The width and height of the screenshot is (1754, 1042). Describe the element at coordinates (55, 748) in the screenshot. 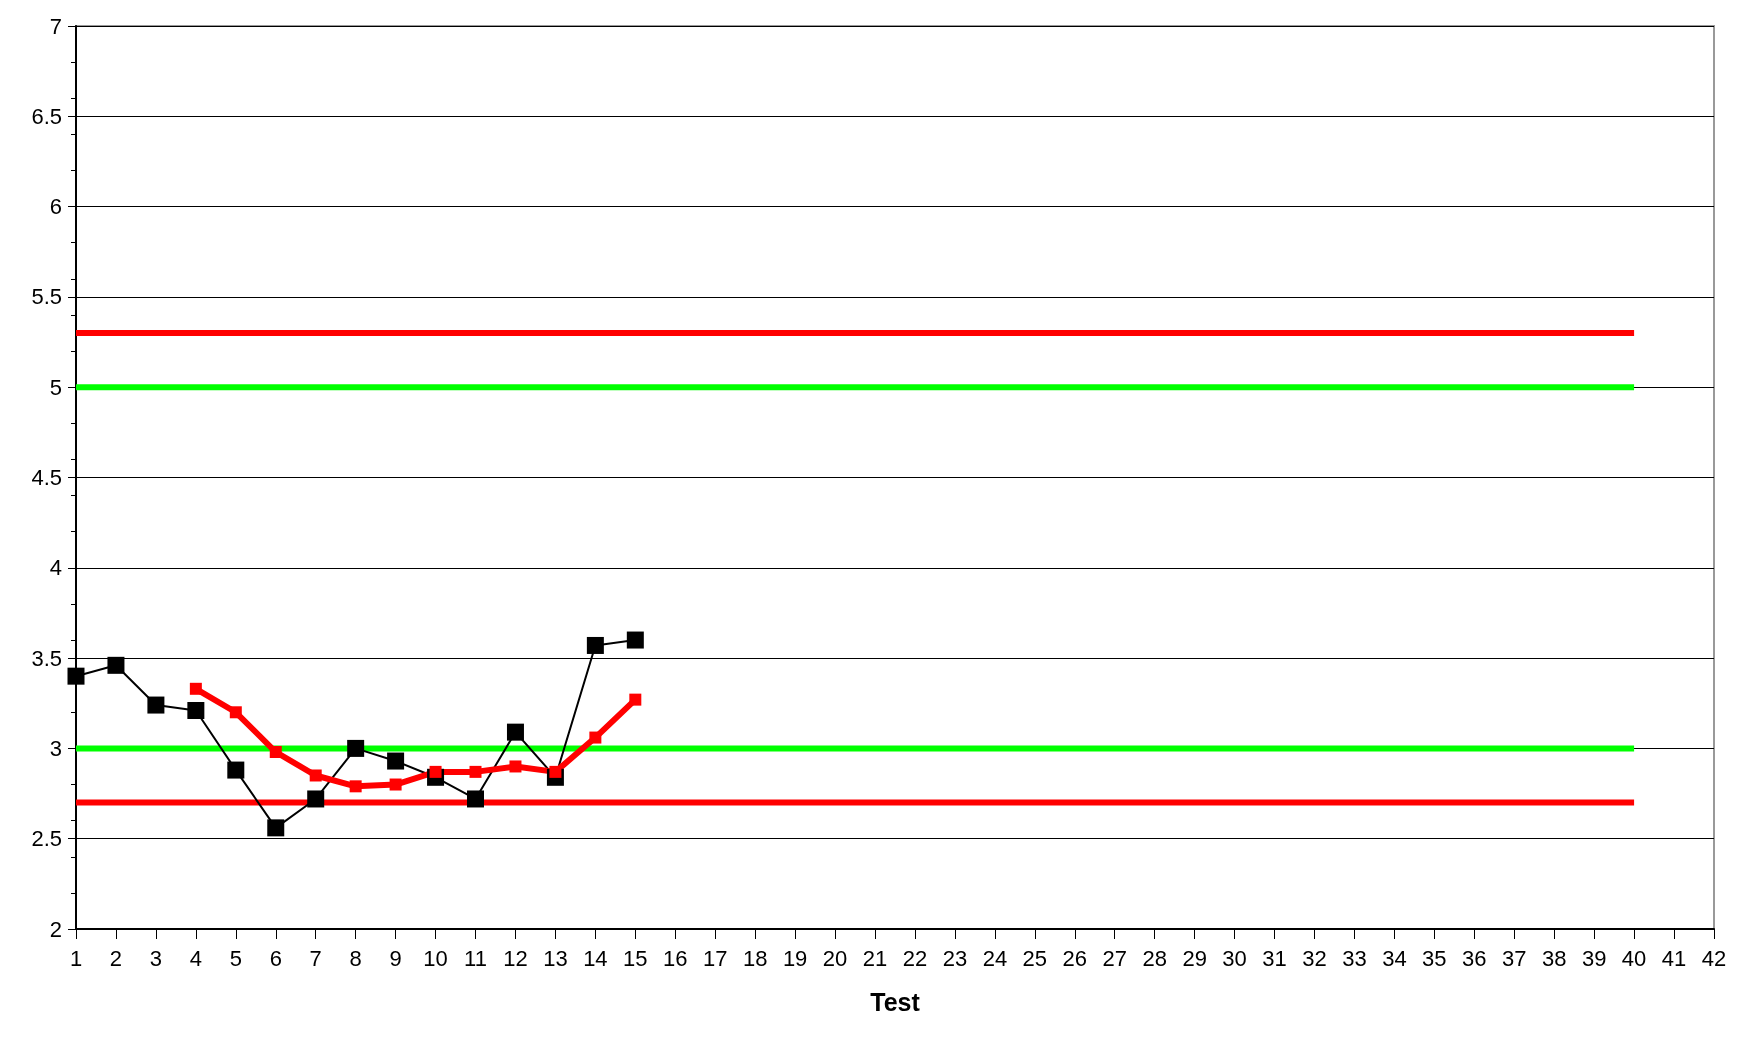

I see `y-tick-label: 3` at that location.